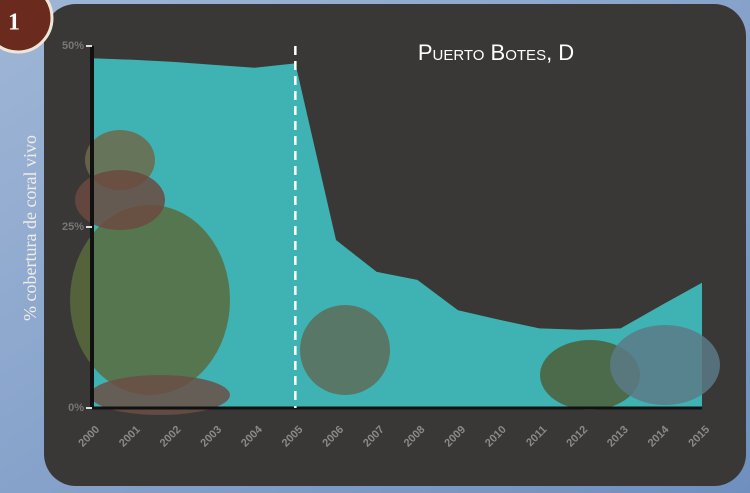  What do you see at coordinates (73, 227) in the screenshot?
I see `y-tick-label: 25%` at bounding box center [73, 227].